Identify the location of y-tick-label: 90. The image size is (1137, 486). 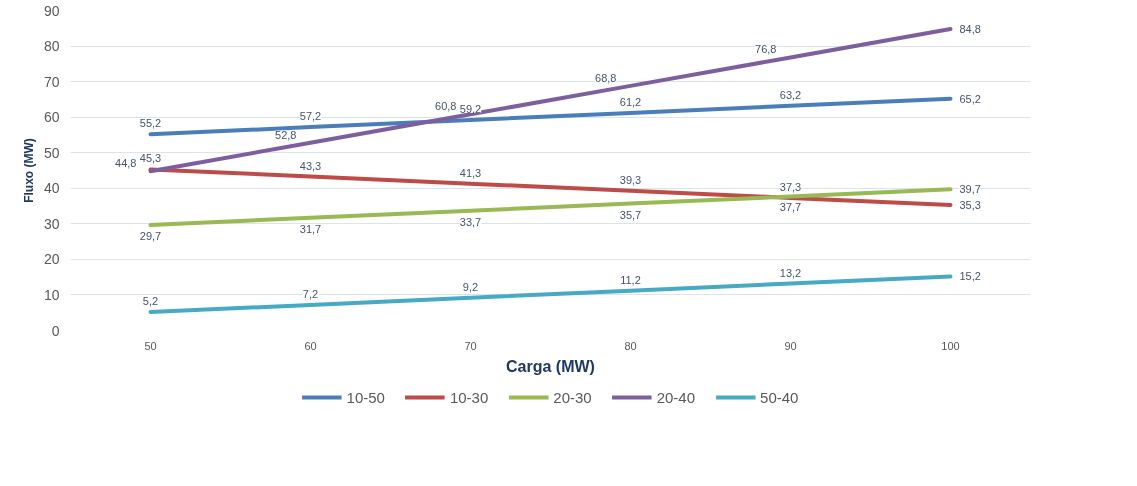
(51, 10).